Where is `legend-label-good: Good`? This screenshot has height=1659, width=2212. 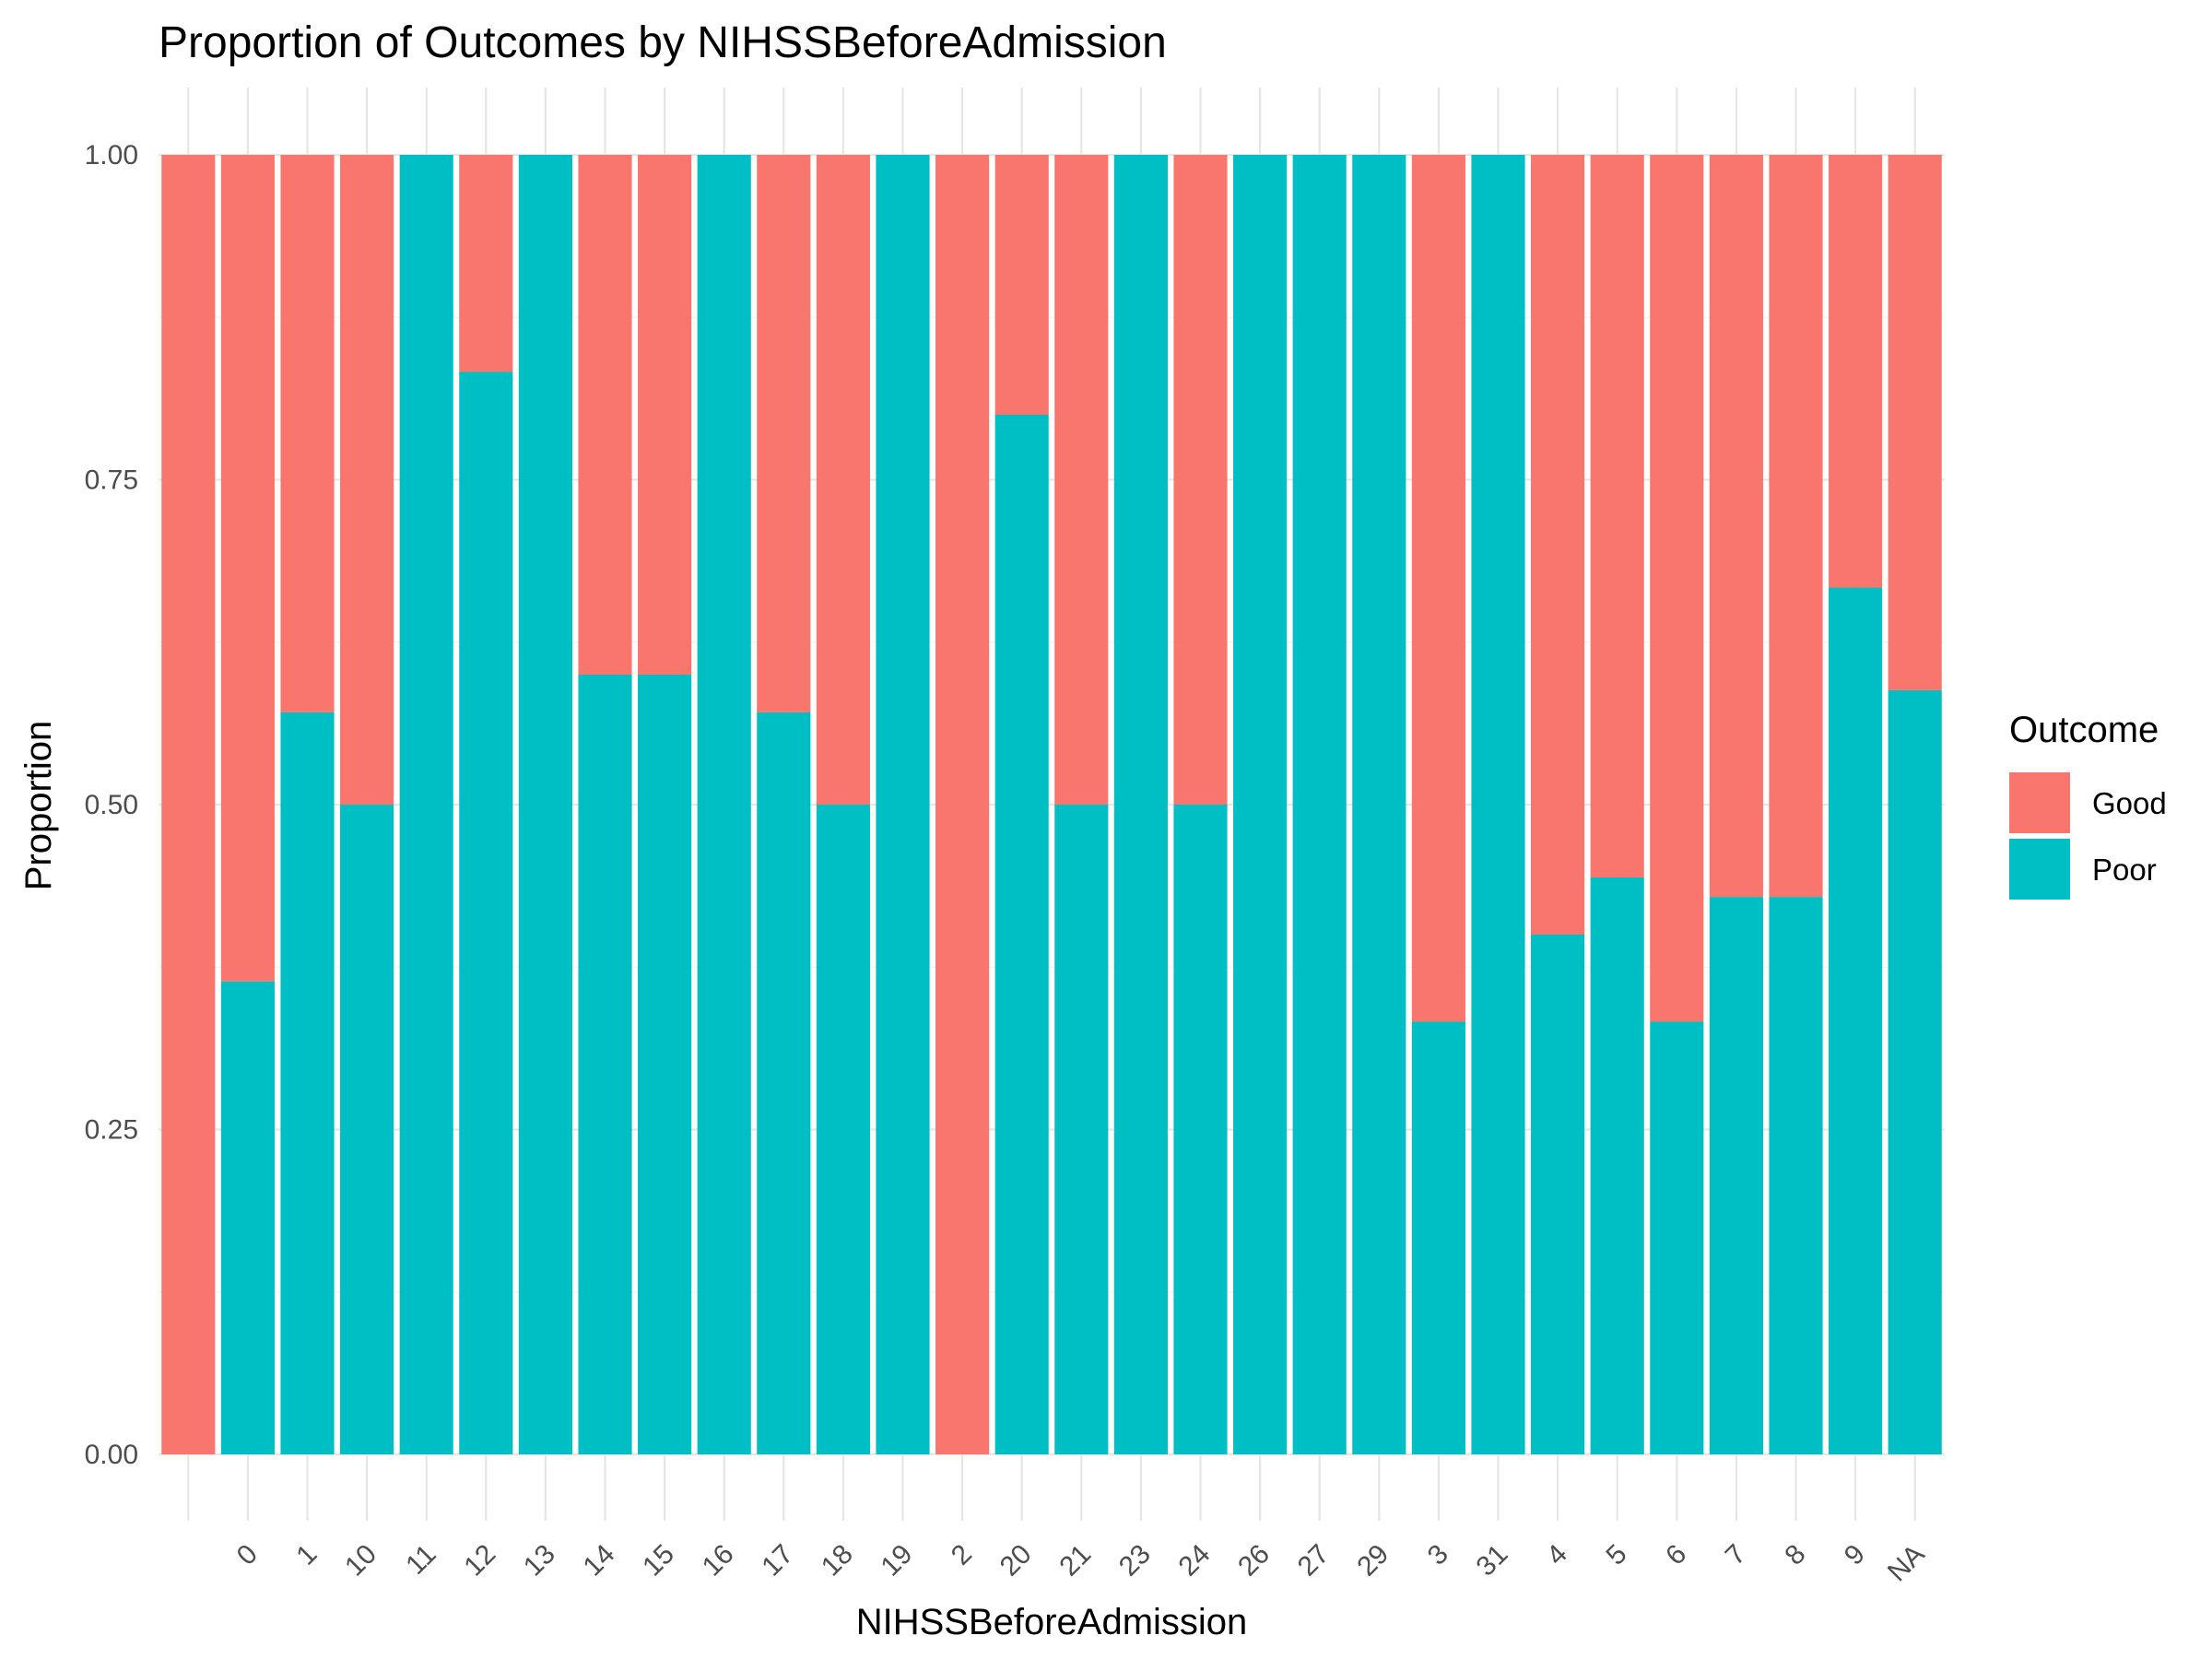
legend-label-good: Good is located at coordinates (2129, 803).